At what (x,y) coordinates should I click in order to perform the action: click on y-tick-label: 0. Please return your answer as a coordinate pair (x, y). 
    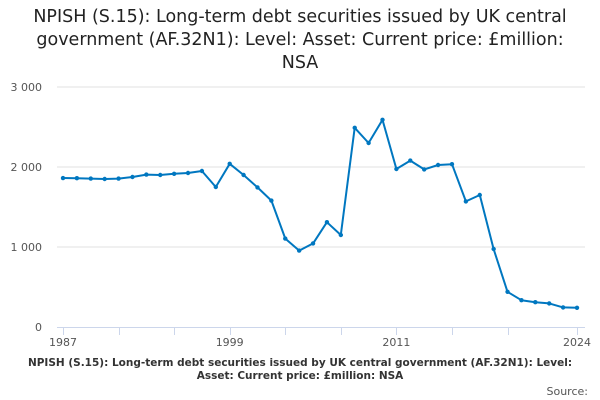
    Looking at the image, I should click on (38, 327).